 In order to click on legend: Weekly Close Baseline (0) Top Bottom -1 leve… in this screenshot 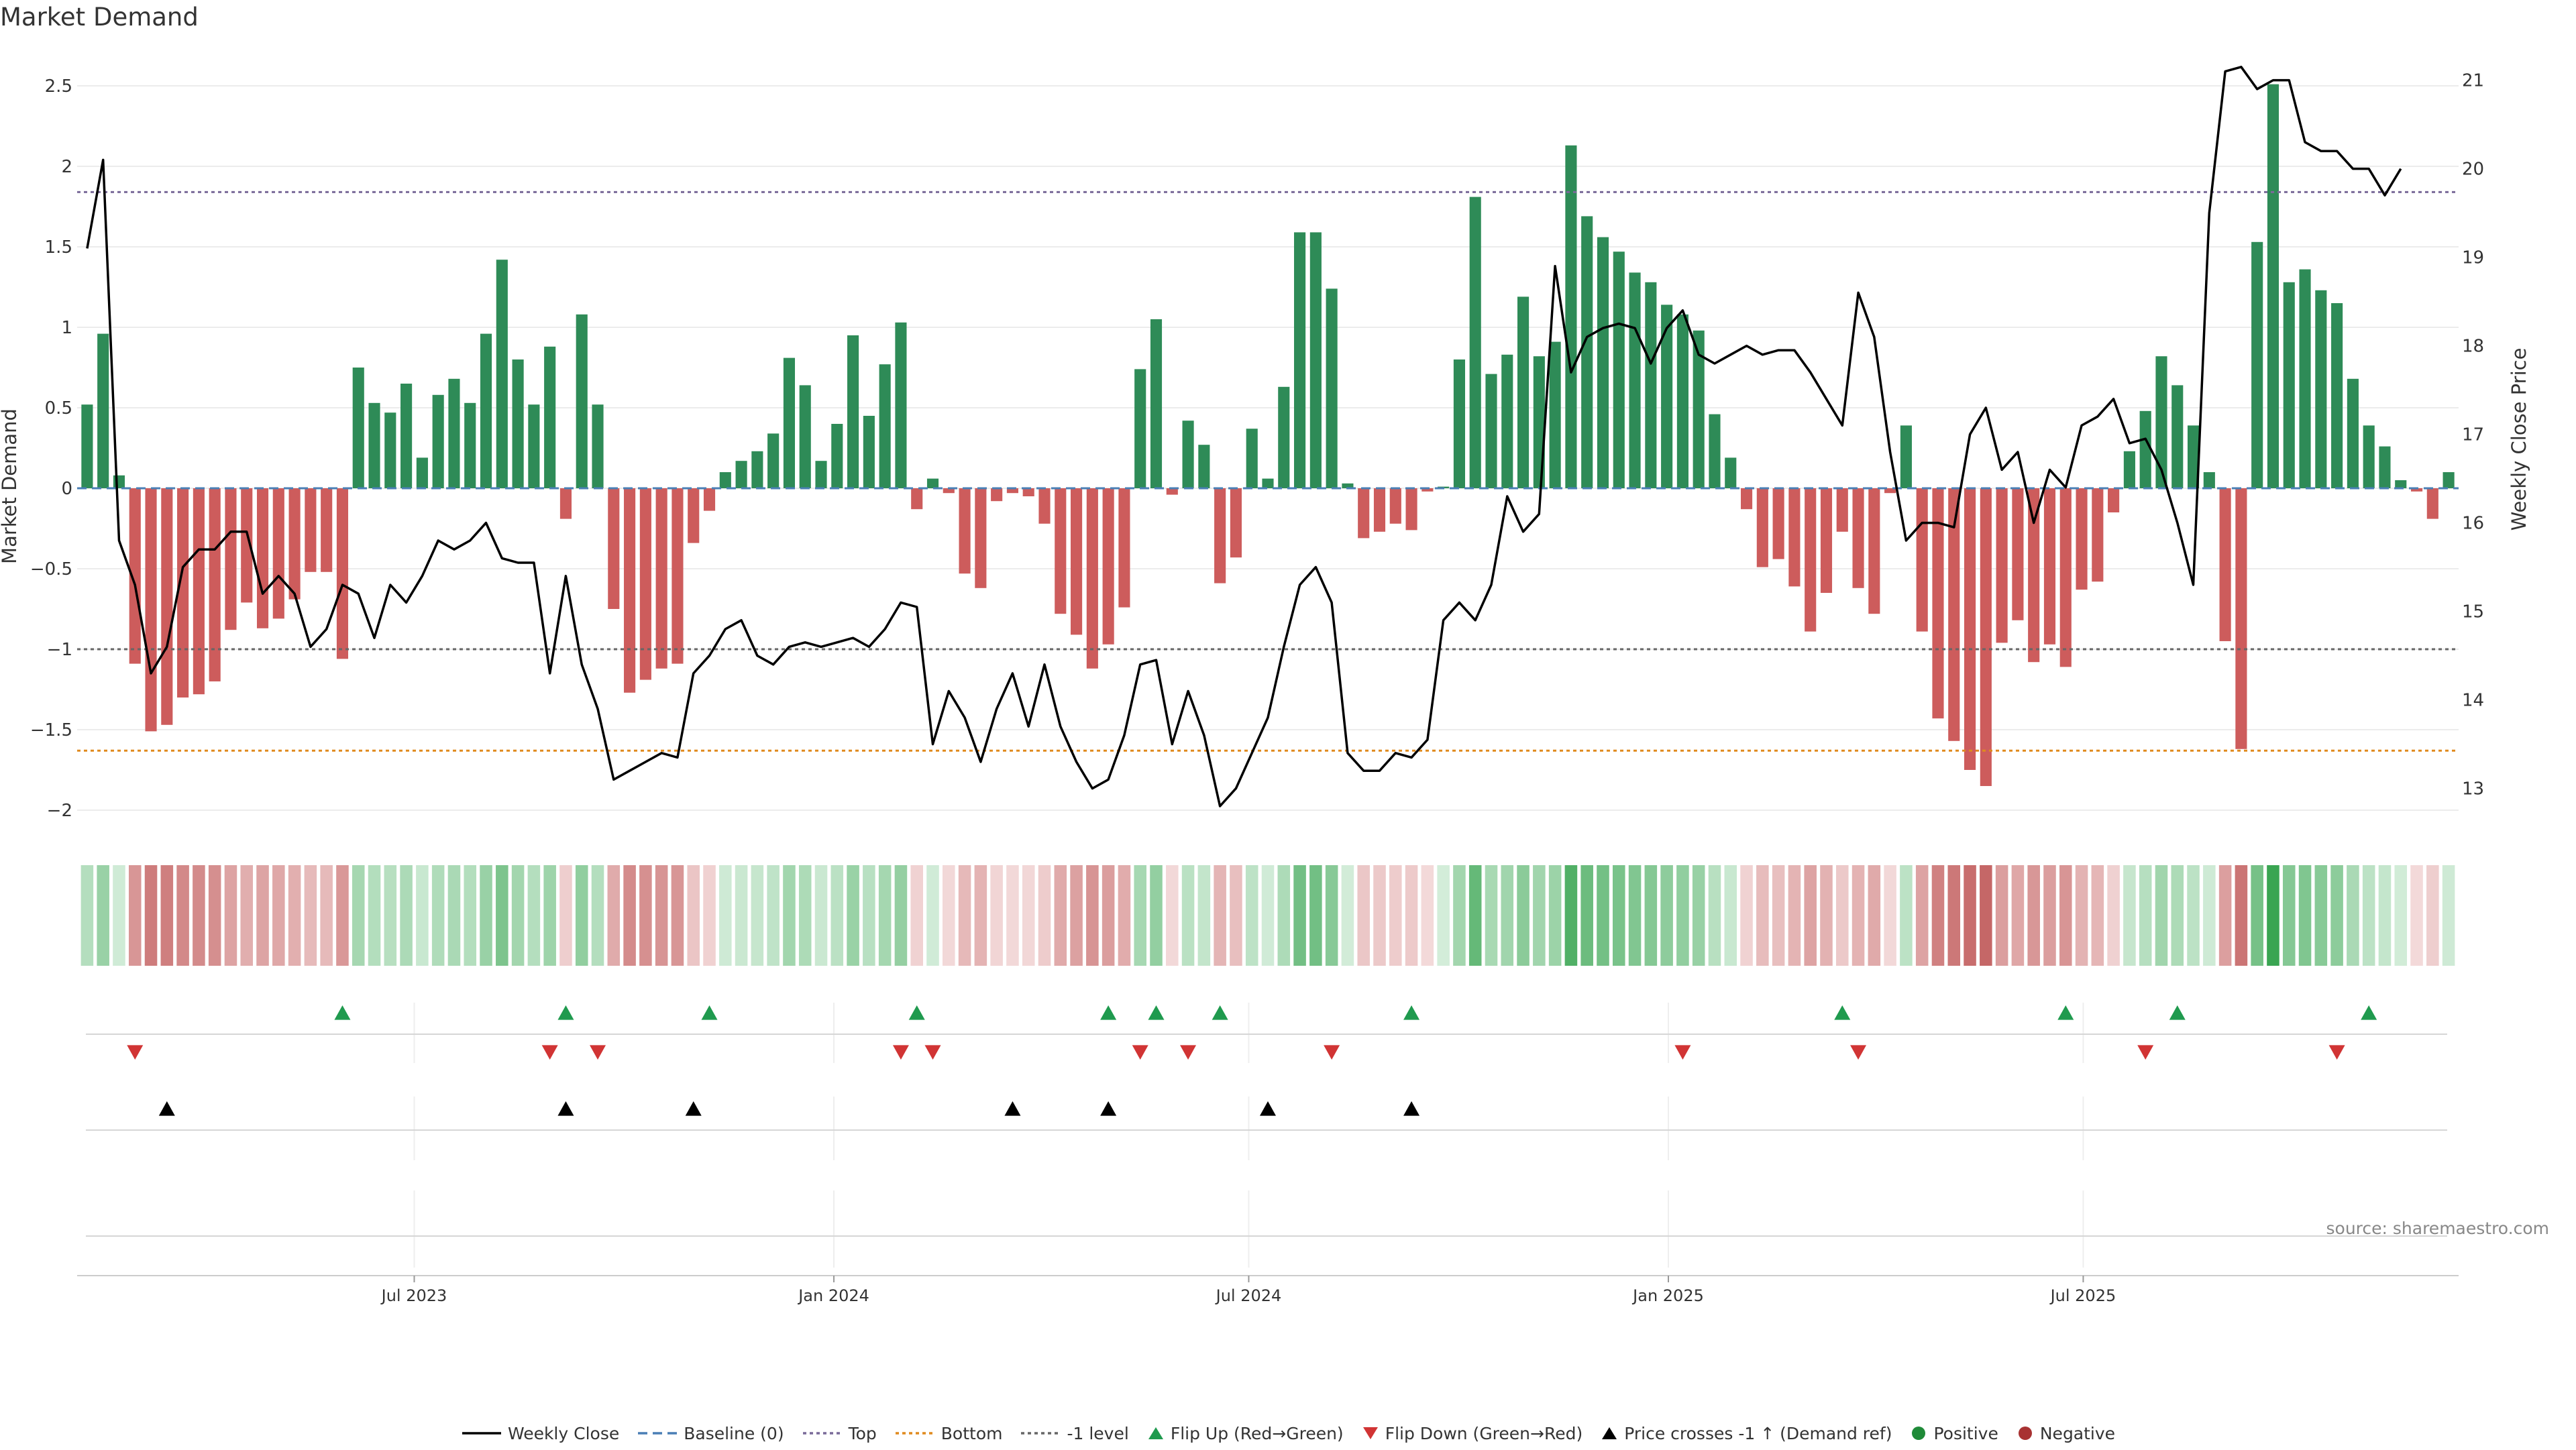, I will do `click(1288, 1433)`.